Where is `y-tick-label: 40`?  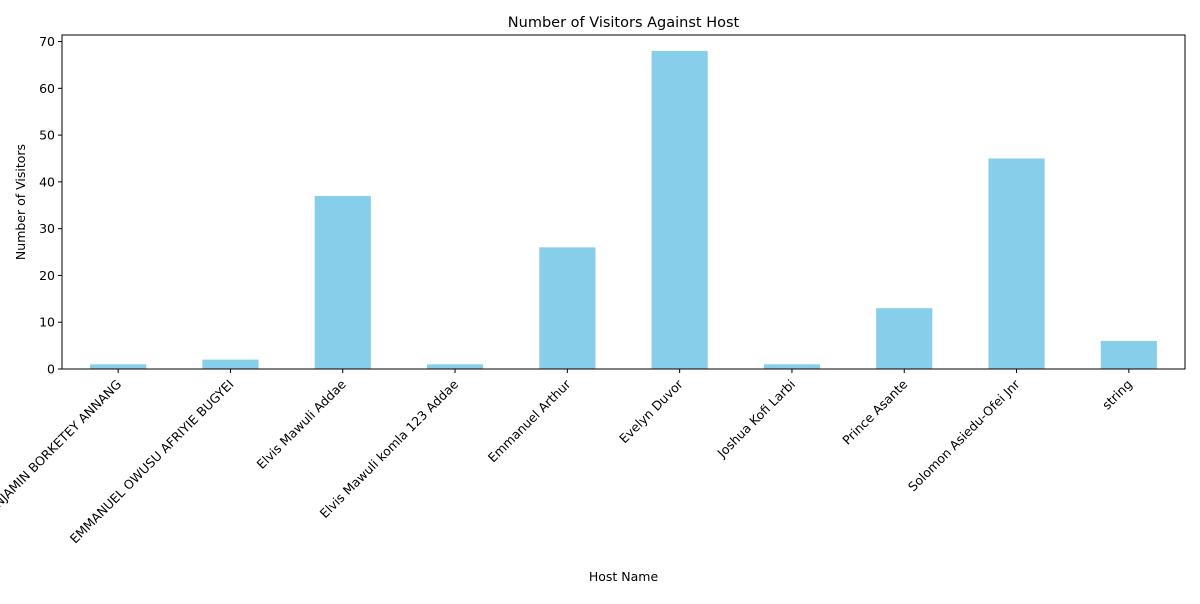
y-tick-label: 40 is located at coordinates (47, 181).